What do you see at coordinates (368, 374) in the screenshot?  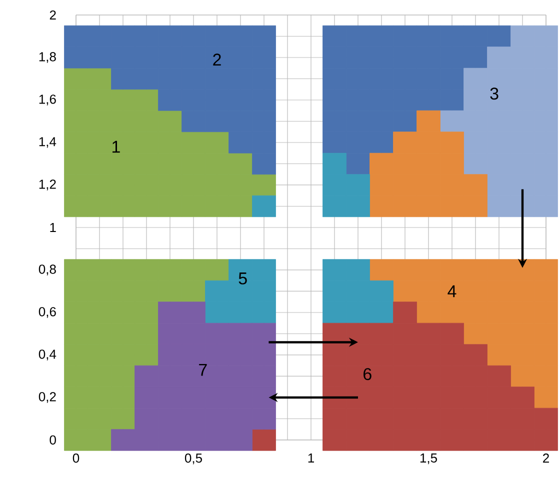 I see `annotation: 6` at bounding box center [368, 374].